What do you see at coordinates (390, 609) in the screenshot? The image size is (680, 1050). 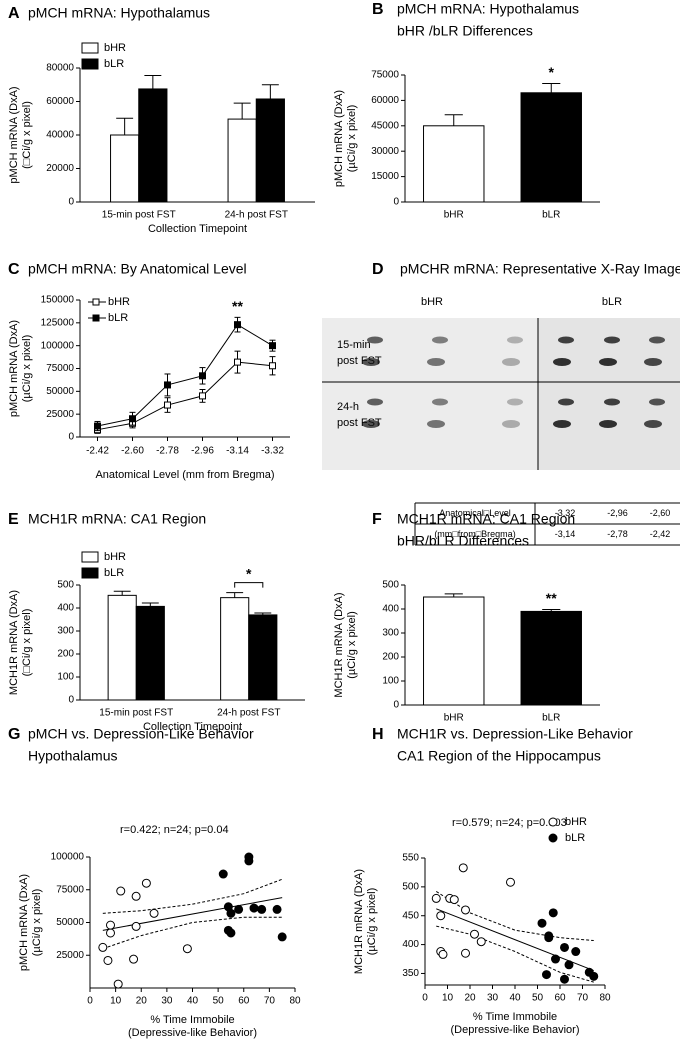 I see `y-tick-label: 400` at bounding box center [390, 609].